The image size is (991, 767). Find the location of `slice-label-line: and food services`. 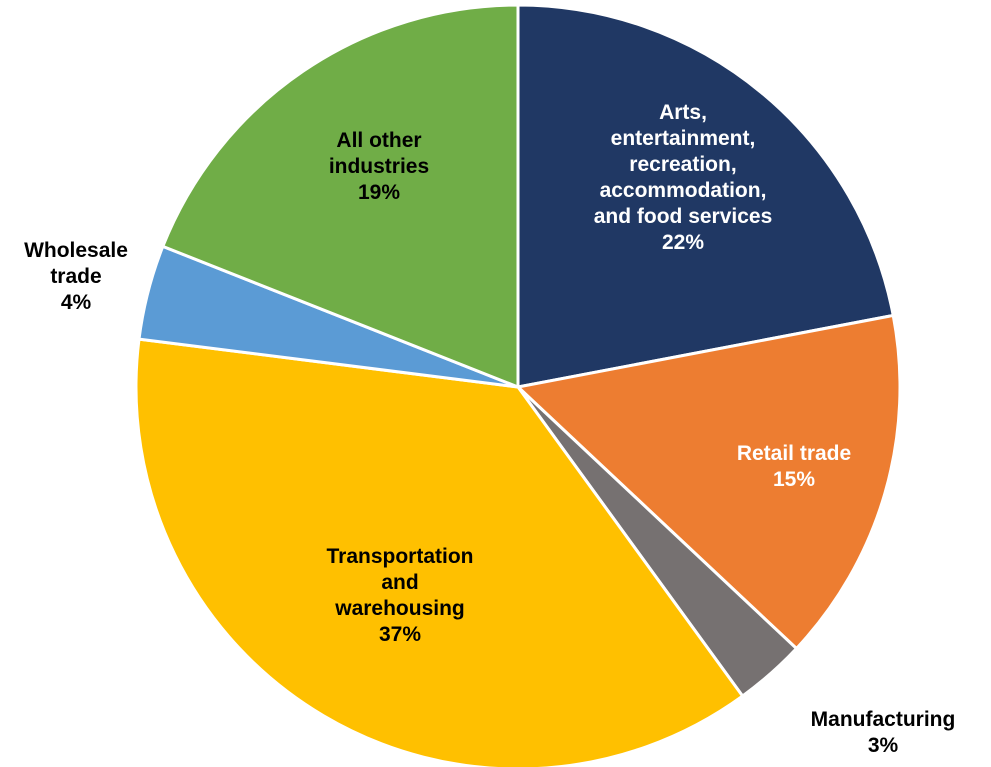

slice-label-line: and food services is located at coordinates (683, 216).